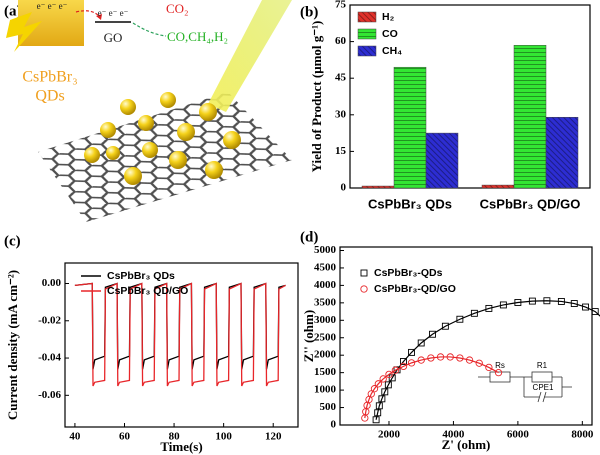 This screenshot has width=600, height=455. Describe the element at coordinates (51, 23) in the screenshot. I see `qd-band` at that location.